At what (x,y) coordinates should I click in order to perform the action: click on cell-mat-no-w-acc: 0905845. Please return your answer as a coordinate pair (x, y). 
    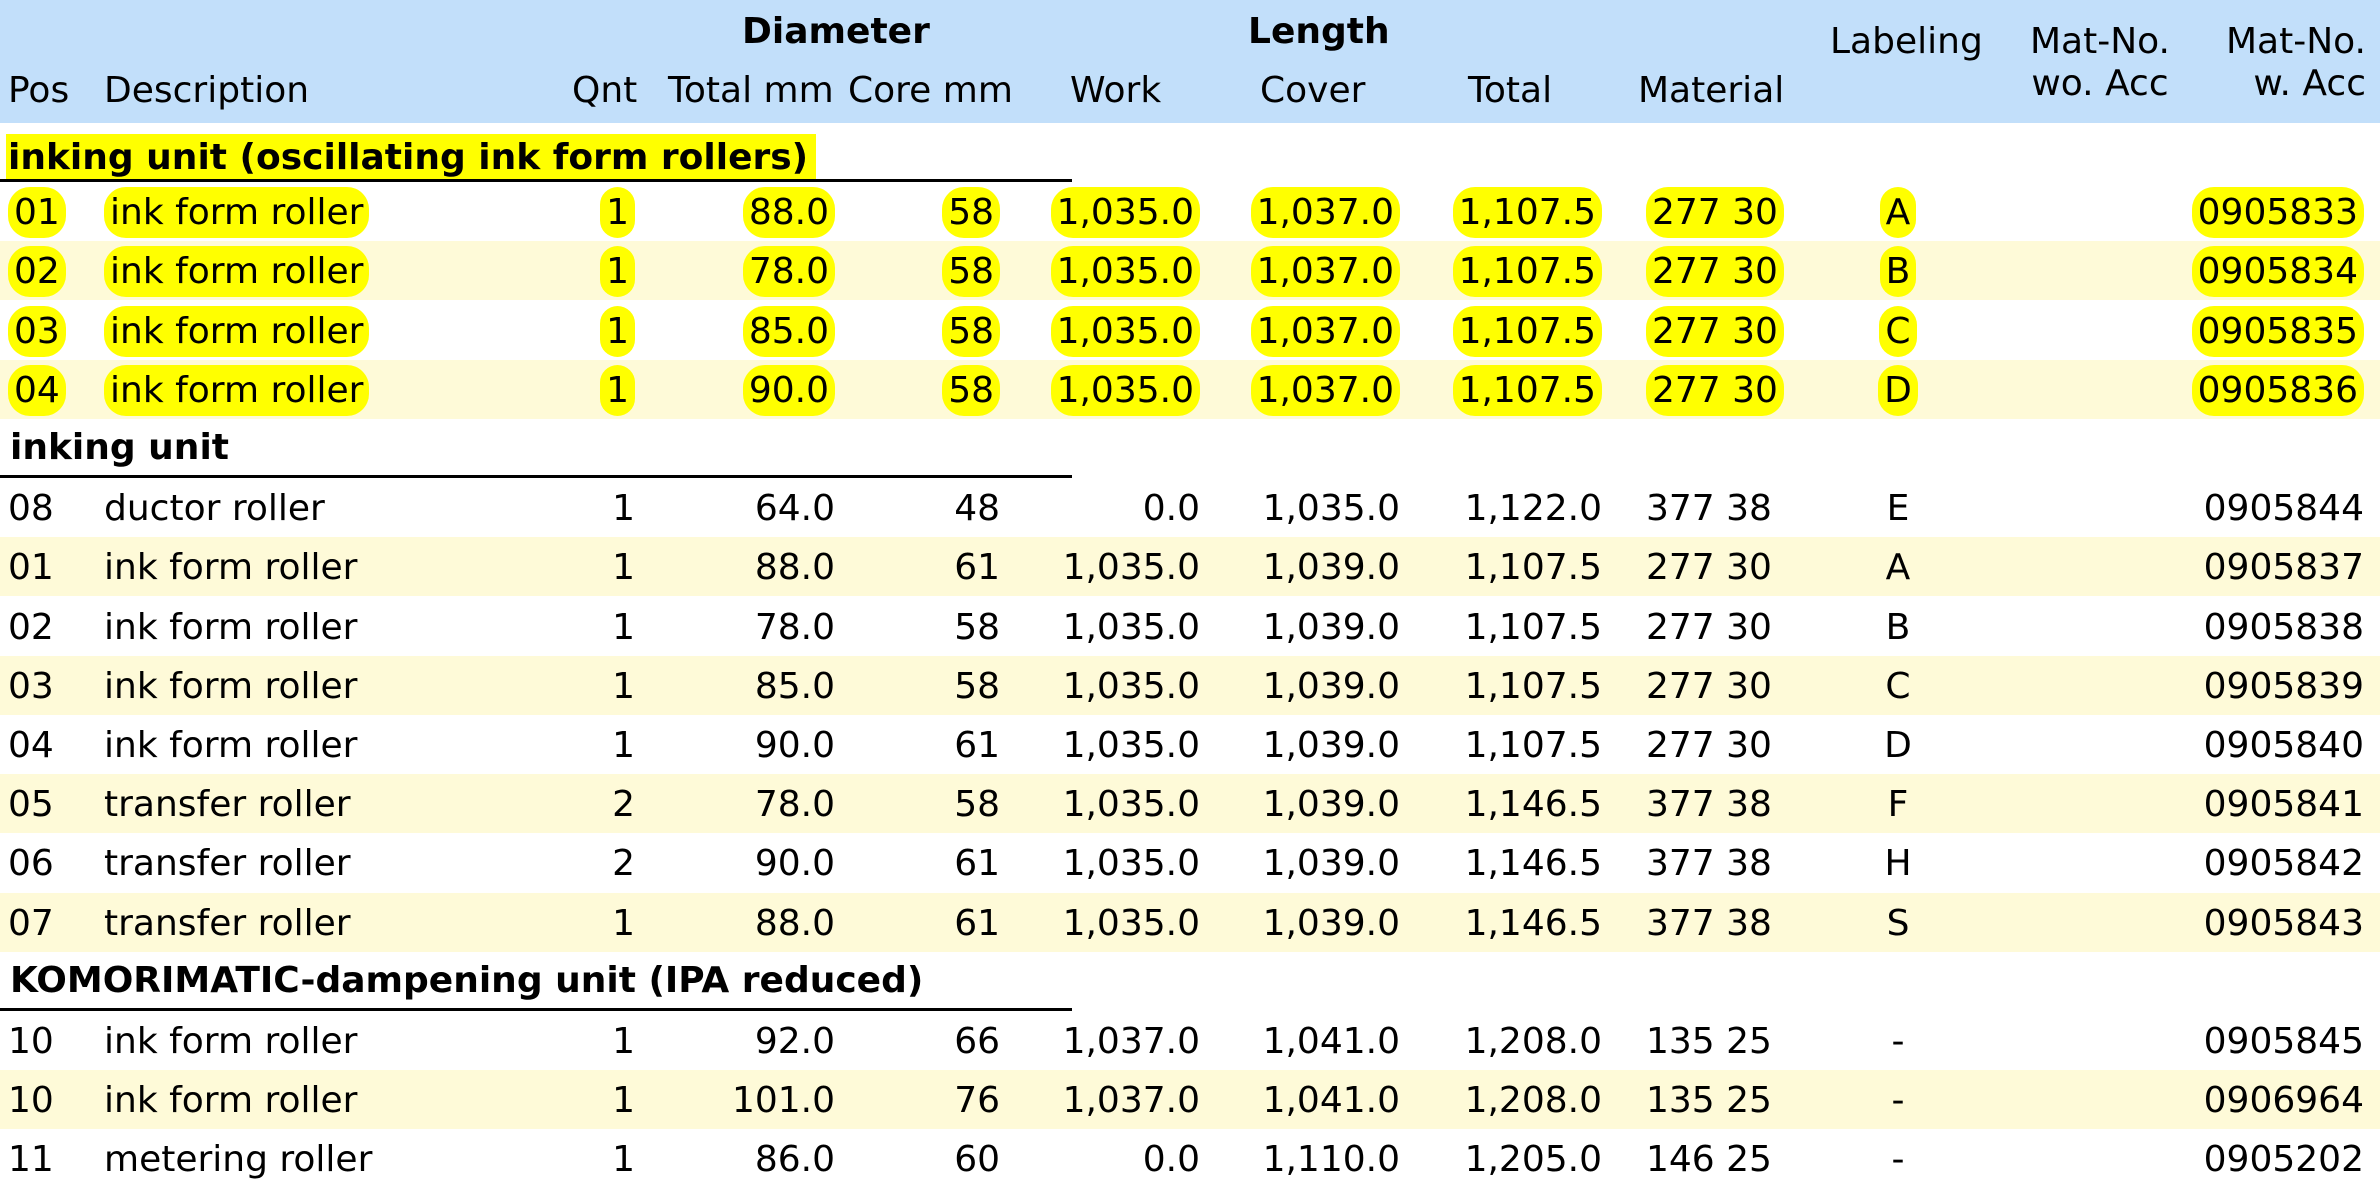
    Looking at the image, I should click on (2284, 1042).